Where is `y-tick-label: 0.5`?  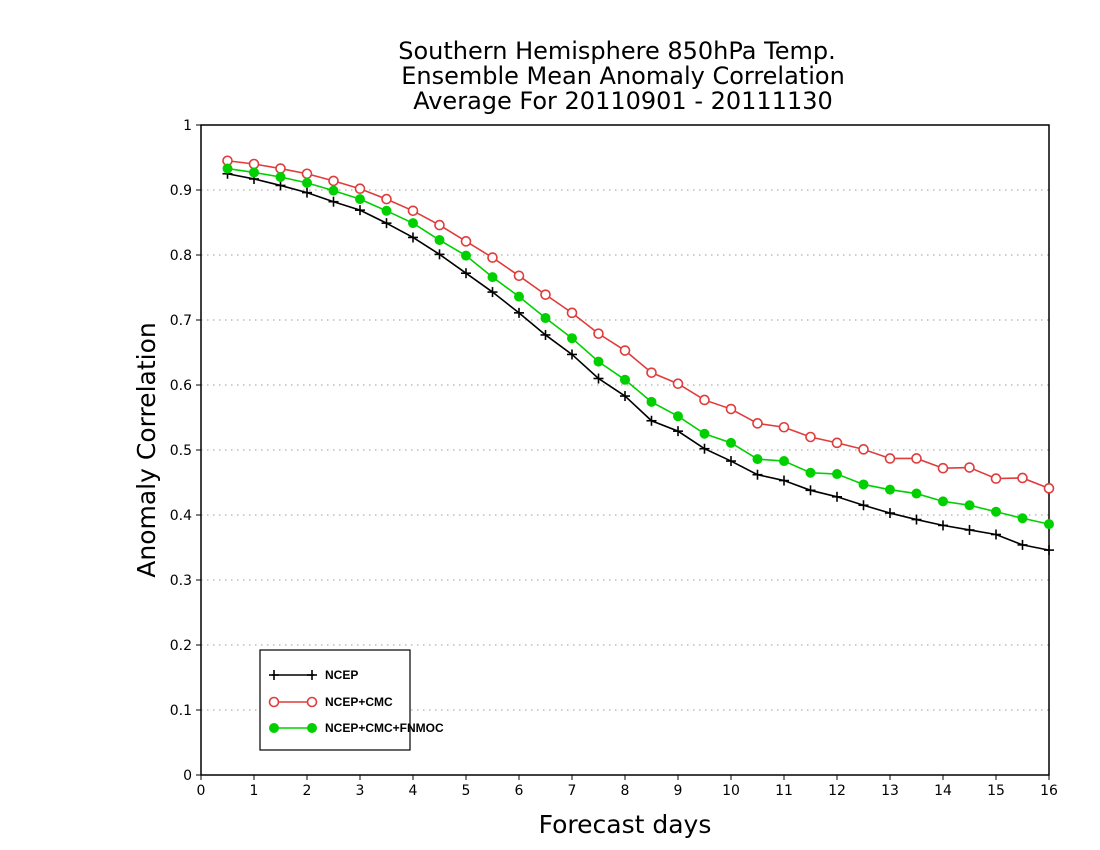
y-tick-label: 0.5 is located at coordinates (181, 451).